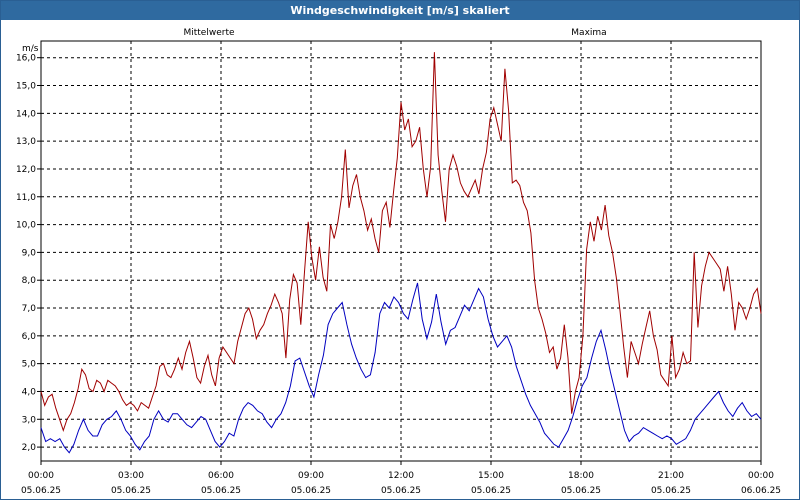 This screenshot has height=500, width=800. I want to click on y-tick-label: 6,0, so click(29, 337).